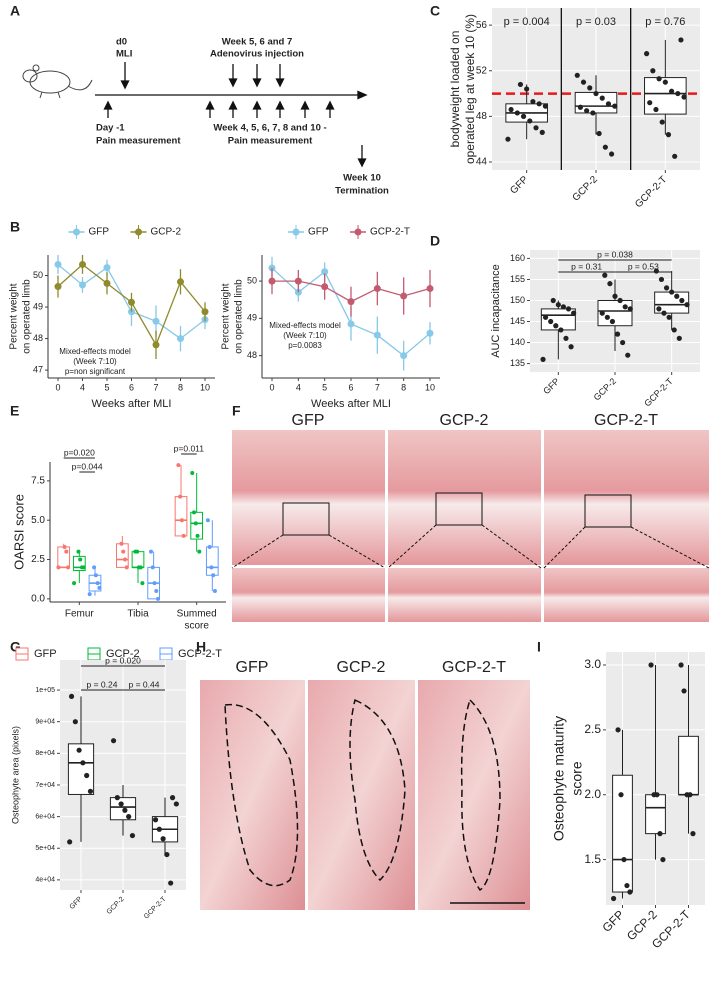 This screenshot has width=709, height=986. What do you see at coordinates (305, 325) in the screenshot?
I see `annotation: Mixed-effects model` at bounding box center [305, 325].